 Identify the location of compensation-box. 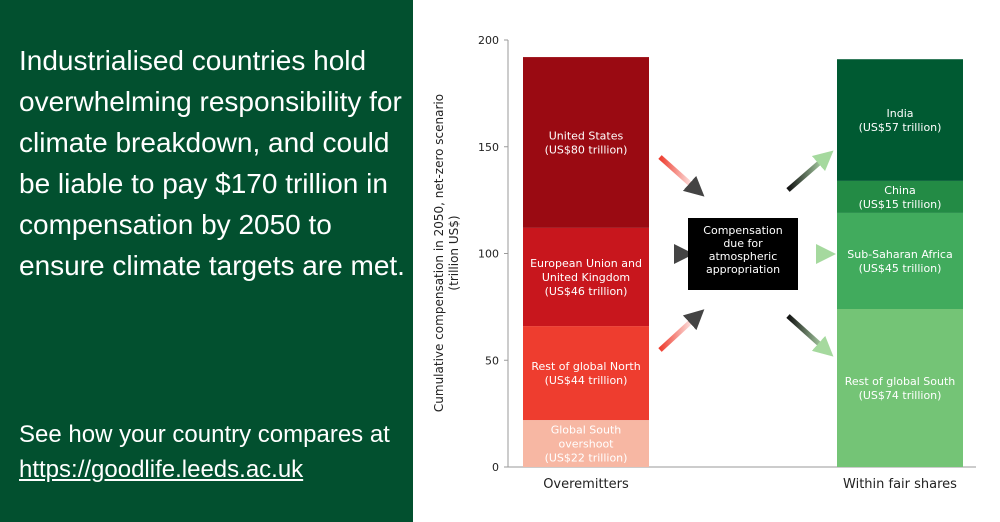
(743, 254).